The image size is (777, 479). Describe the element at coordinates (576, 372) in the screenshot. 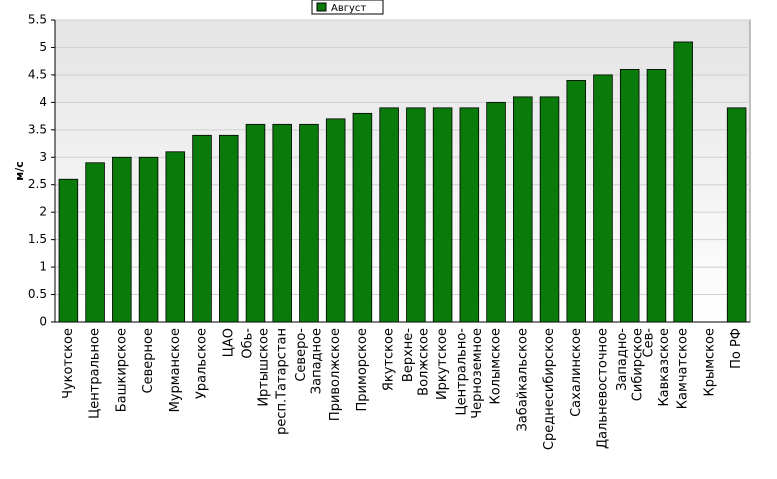

I see `x-tick-label: Сахалинское` at that location.